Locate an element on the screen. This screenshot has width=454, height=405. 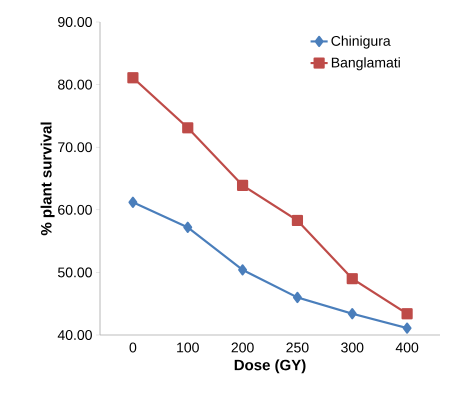
legend-label: Chinigura is located at coordinates (361, 42).